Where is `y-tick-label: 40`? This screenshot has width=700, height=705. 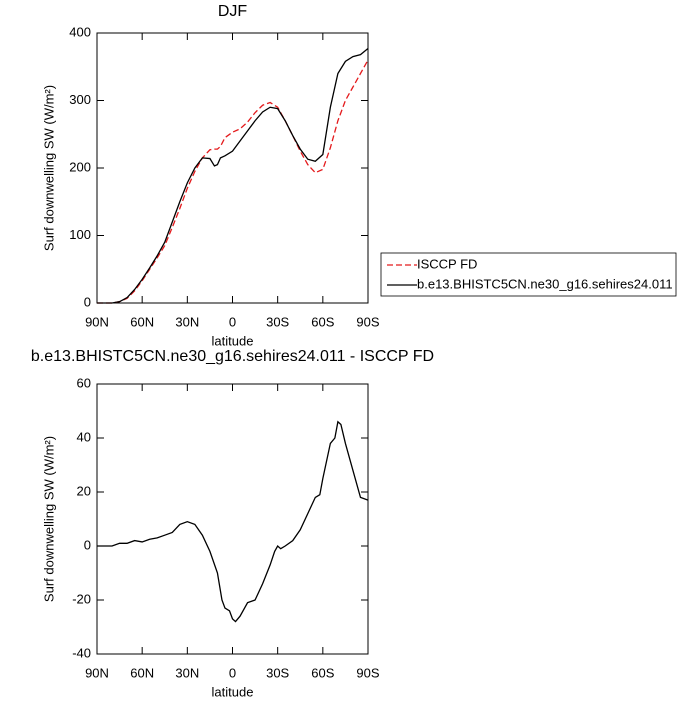
y-tick-label: 40 is located at coordinates (84, 436).